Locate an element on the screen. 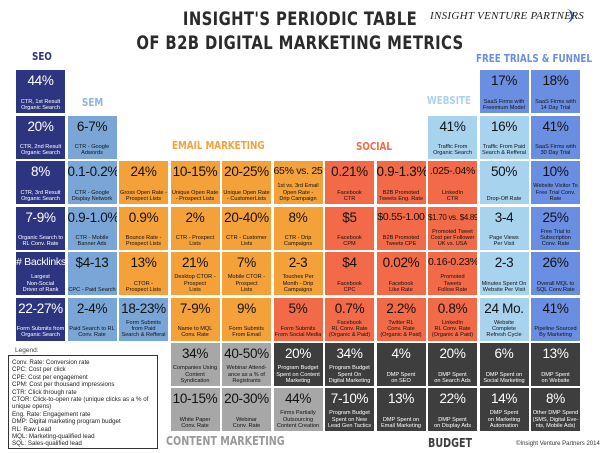 This screenshot has width=600, height=453. legend-item: CPM: Cost per thousand impressions is located at coordinates (63, 385).